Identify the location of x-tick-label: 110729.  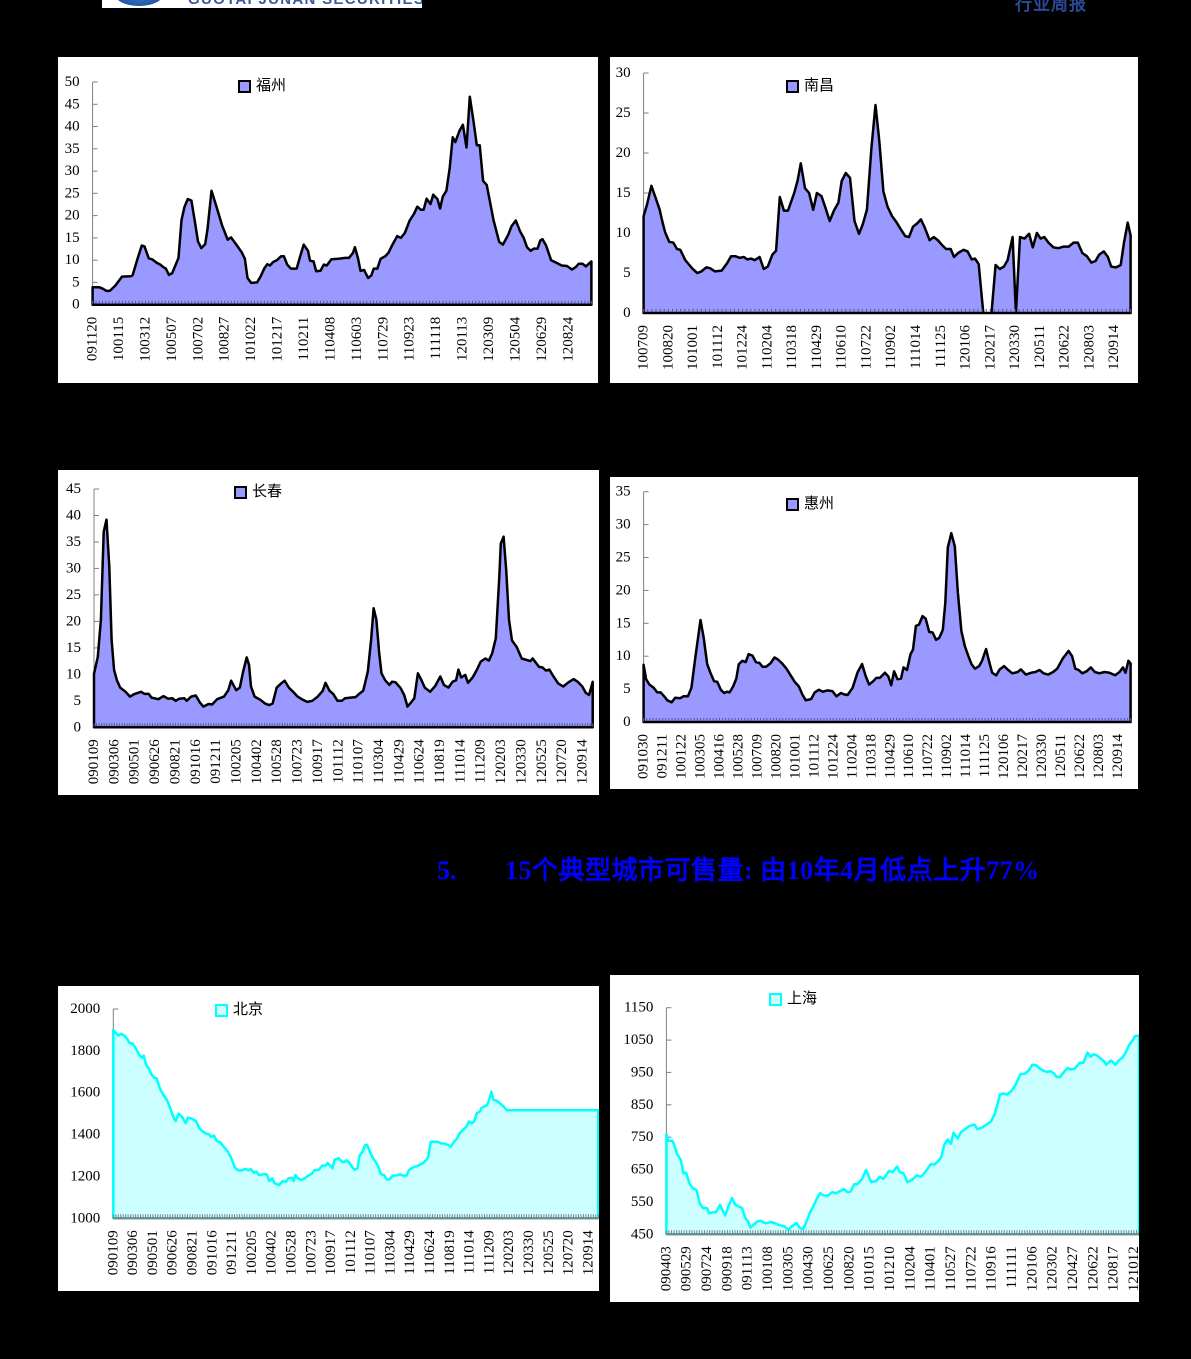
(383, 339).